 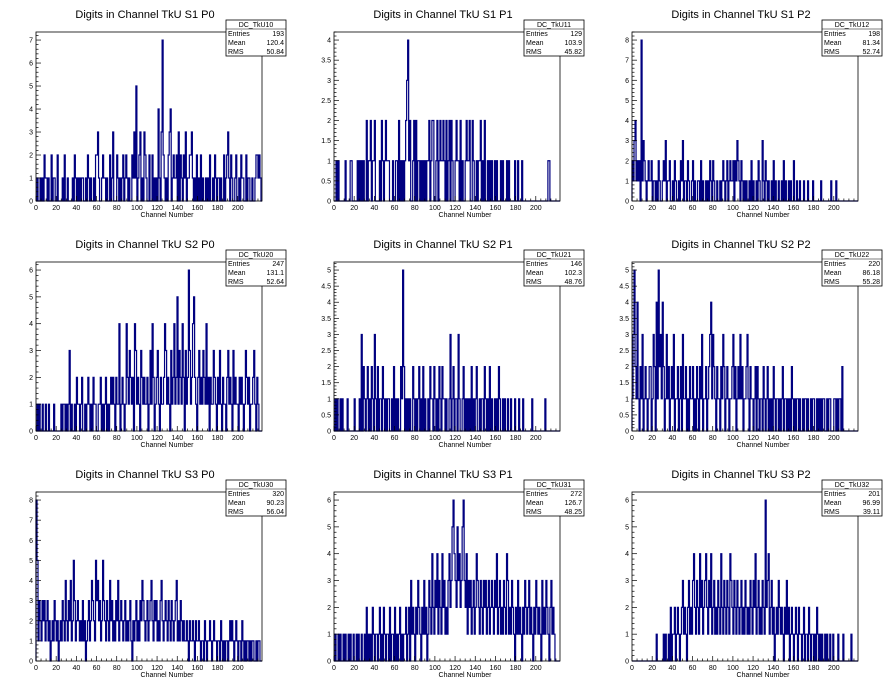 I want to click on stats-value: 220, so click(x=874, y=264).